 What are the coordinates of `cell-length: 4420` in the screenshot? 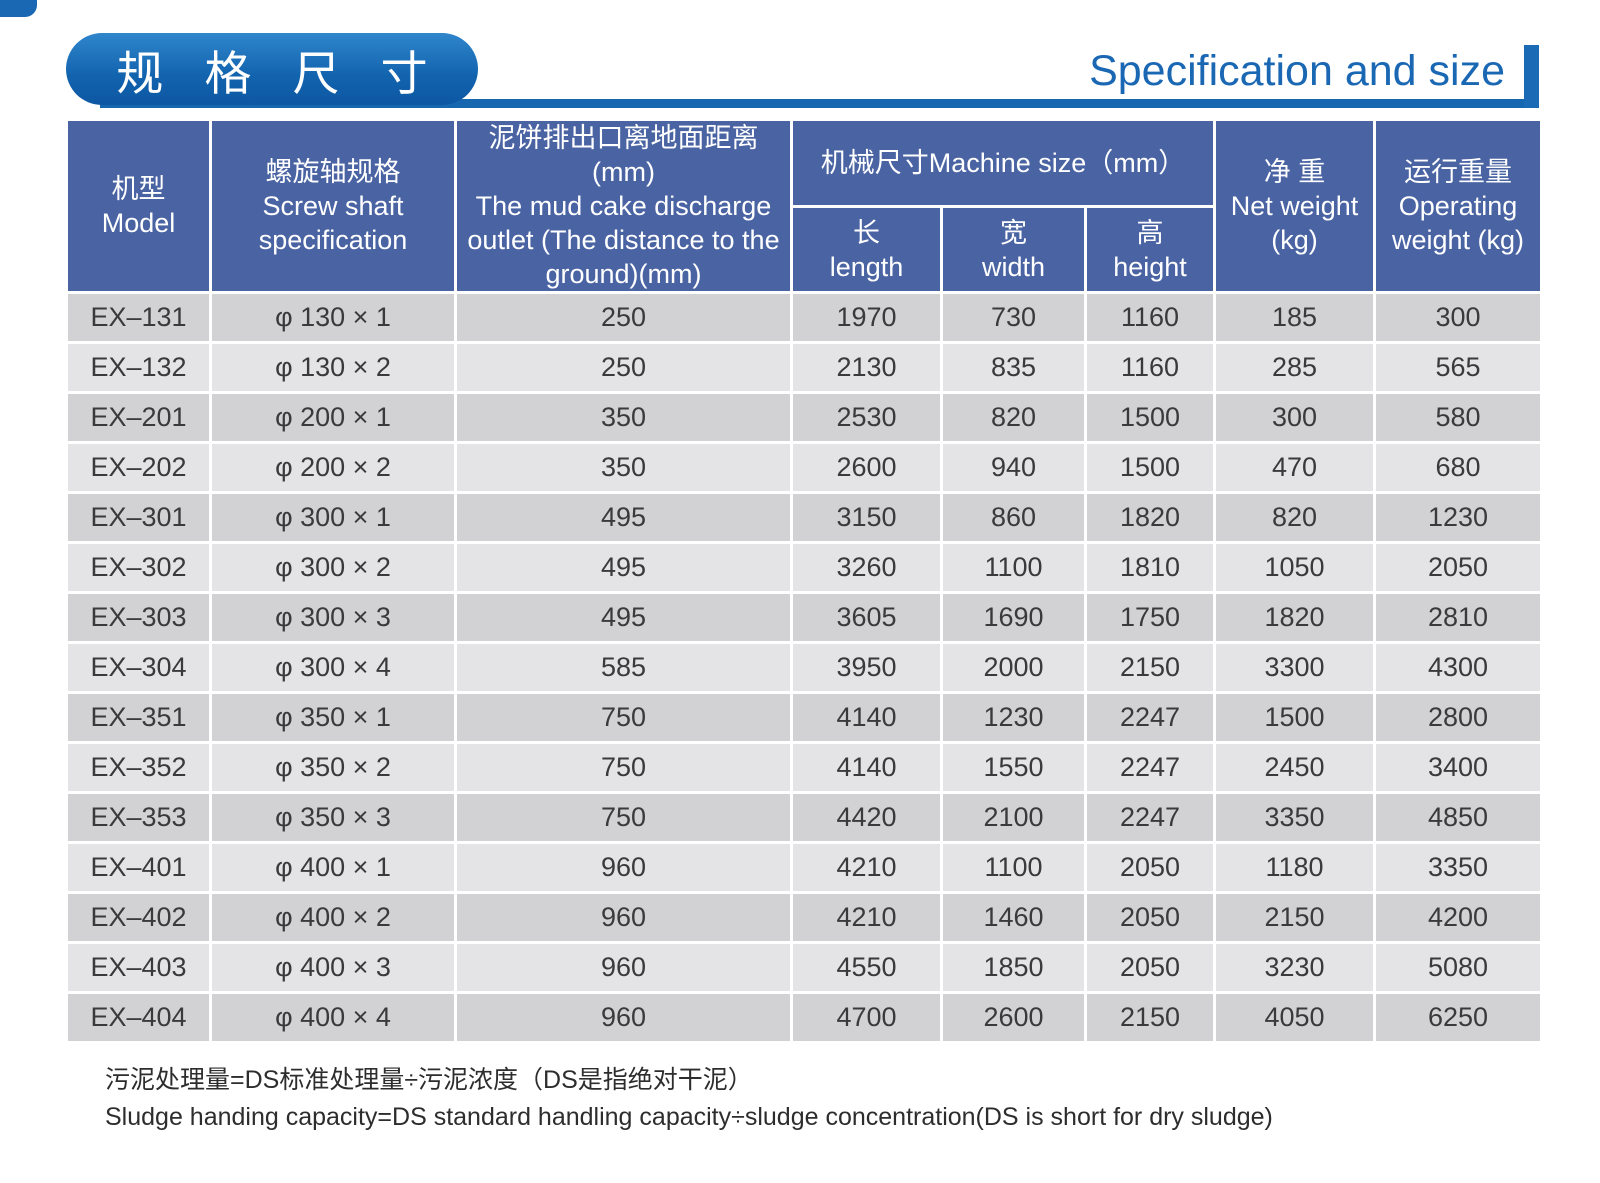 It's located at (866, 817).